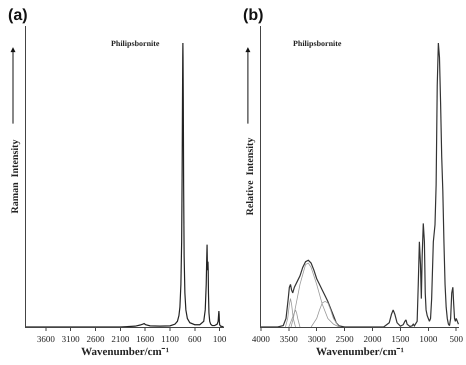 Image resolution: width=466 pixels, height=365 pixels. What do you see at coordinates (400, 339) in the screenshot?
I see `x-tick-label: 1500` at bounding box center [400, 339].